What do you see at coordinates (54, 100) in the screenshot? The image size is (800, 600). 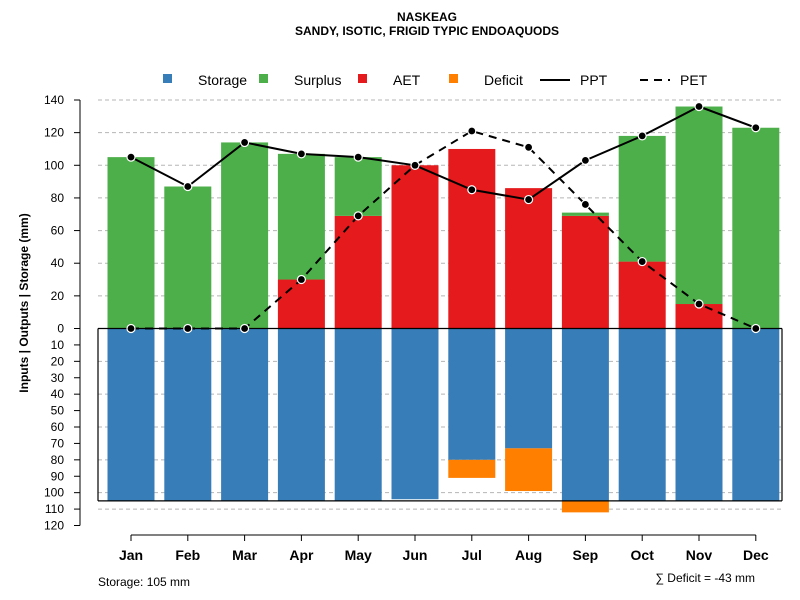 I see `y-tick-label: 140` at bounding box center [54, 100].